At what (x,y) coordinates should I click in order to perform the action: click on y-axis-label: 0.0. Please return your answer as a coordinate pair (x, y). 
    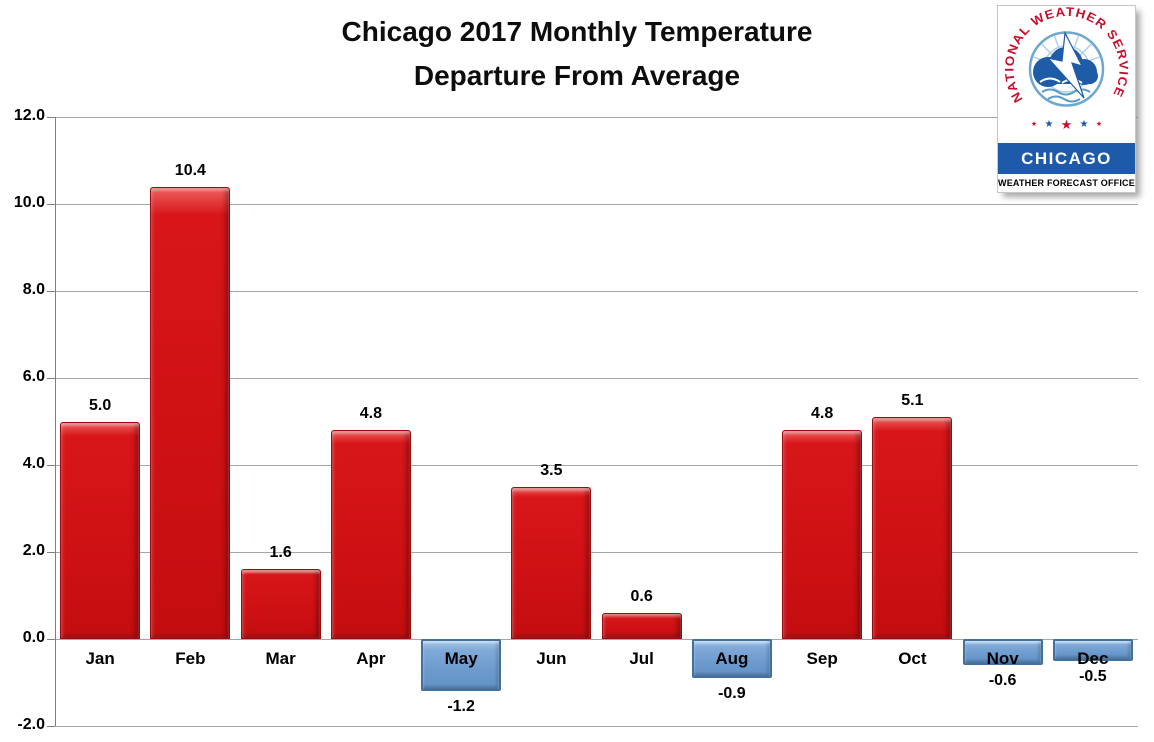
    Looking at the image, I should click on (33, 637).